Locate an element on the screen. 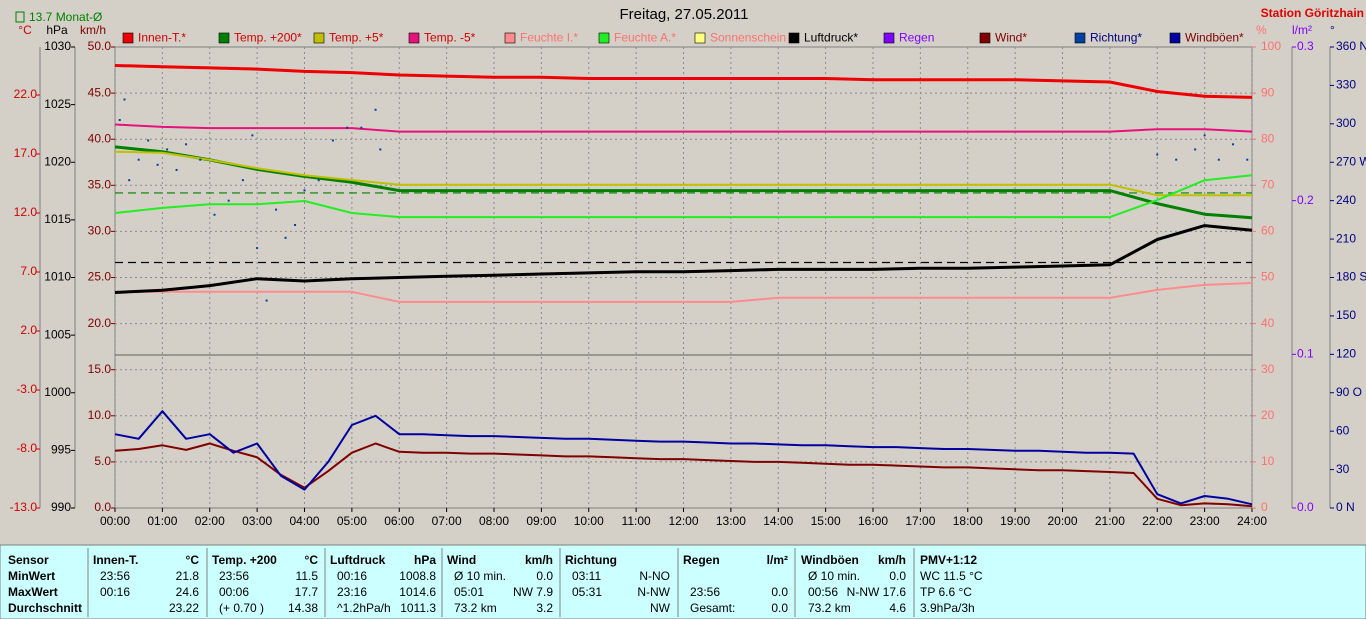 This screenshot has width=1366, height=619. cell-left: WC 11.5 °C is located at coordinates (951, 576).